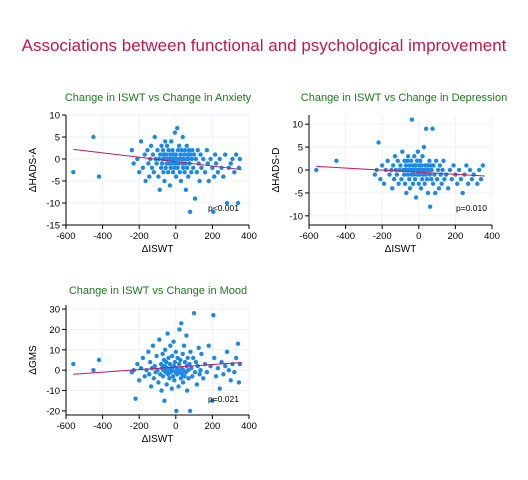 This screenshot has width=528, height=480. What do you see at coordinates (175, 236) in the screenshot?
I see `x-tick-label: 0` at bounding box center [175, 236].